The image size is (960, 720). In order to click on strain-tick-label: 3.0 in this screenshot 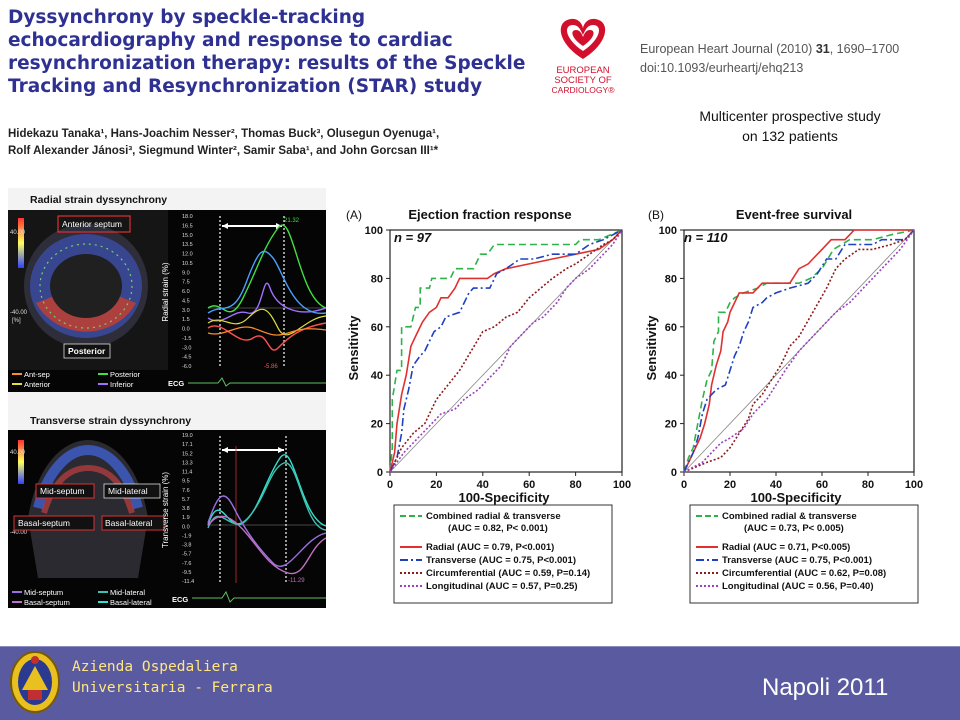, I will do `click(186, 311)`.